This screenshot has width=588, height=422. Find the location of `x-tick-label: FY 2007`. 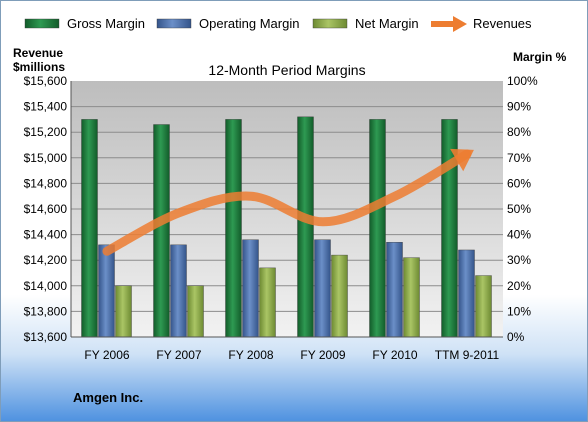

x-tick-label: FY 2007 is located at coordinates (178, 355).